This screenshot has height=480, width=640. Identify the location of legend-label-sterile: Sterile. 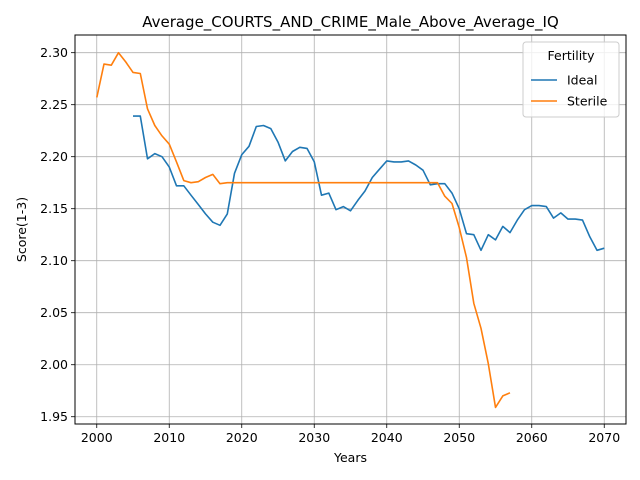
(587, 101).